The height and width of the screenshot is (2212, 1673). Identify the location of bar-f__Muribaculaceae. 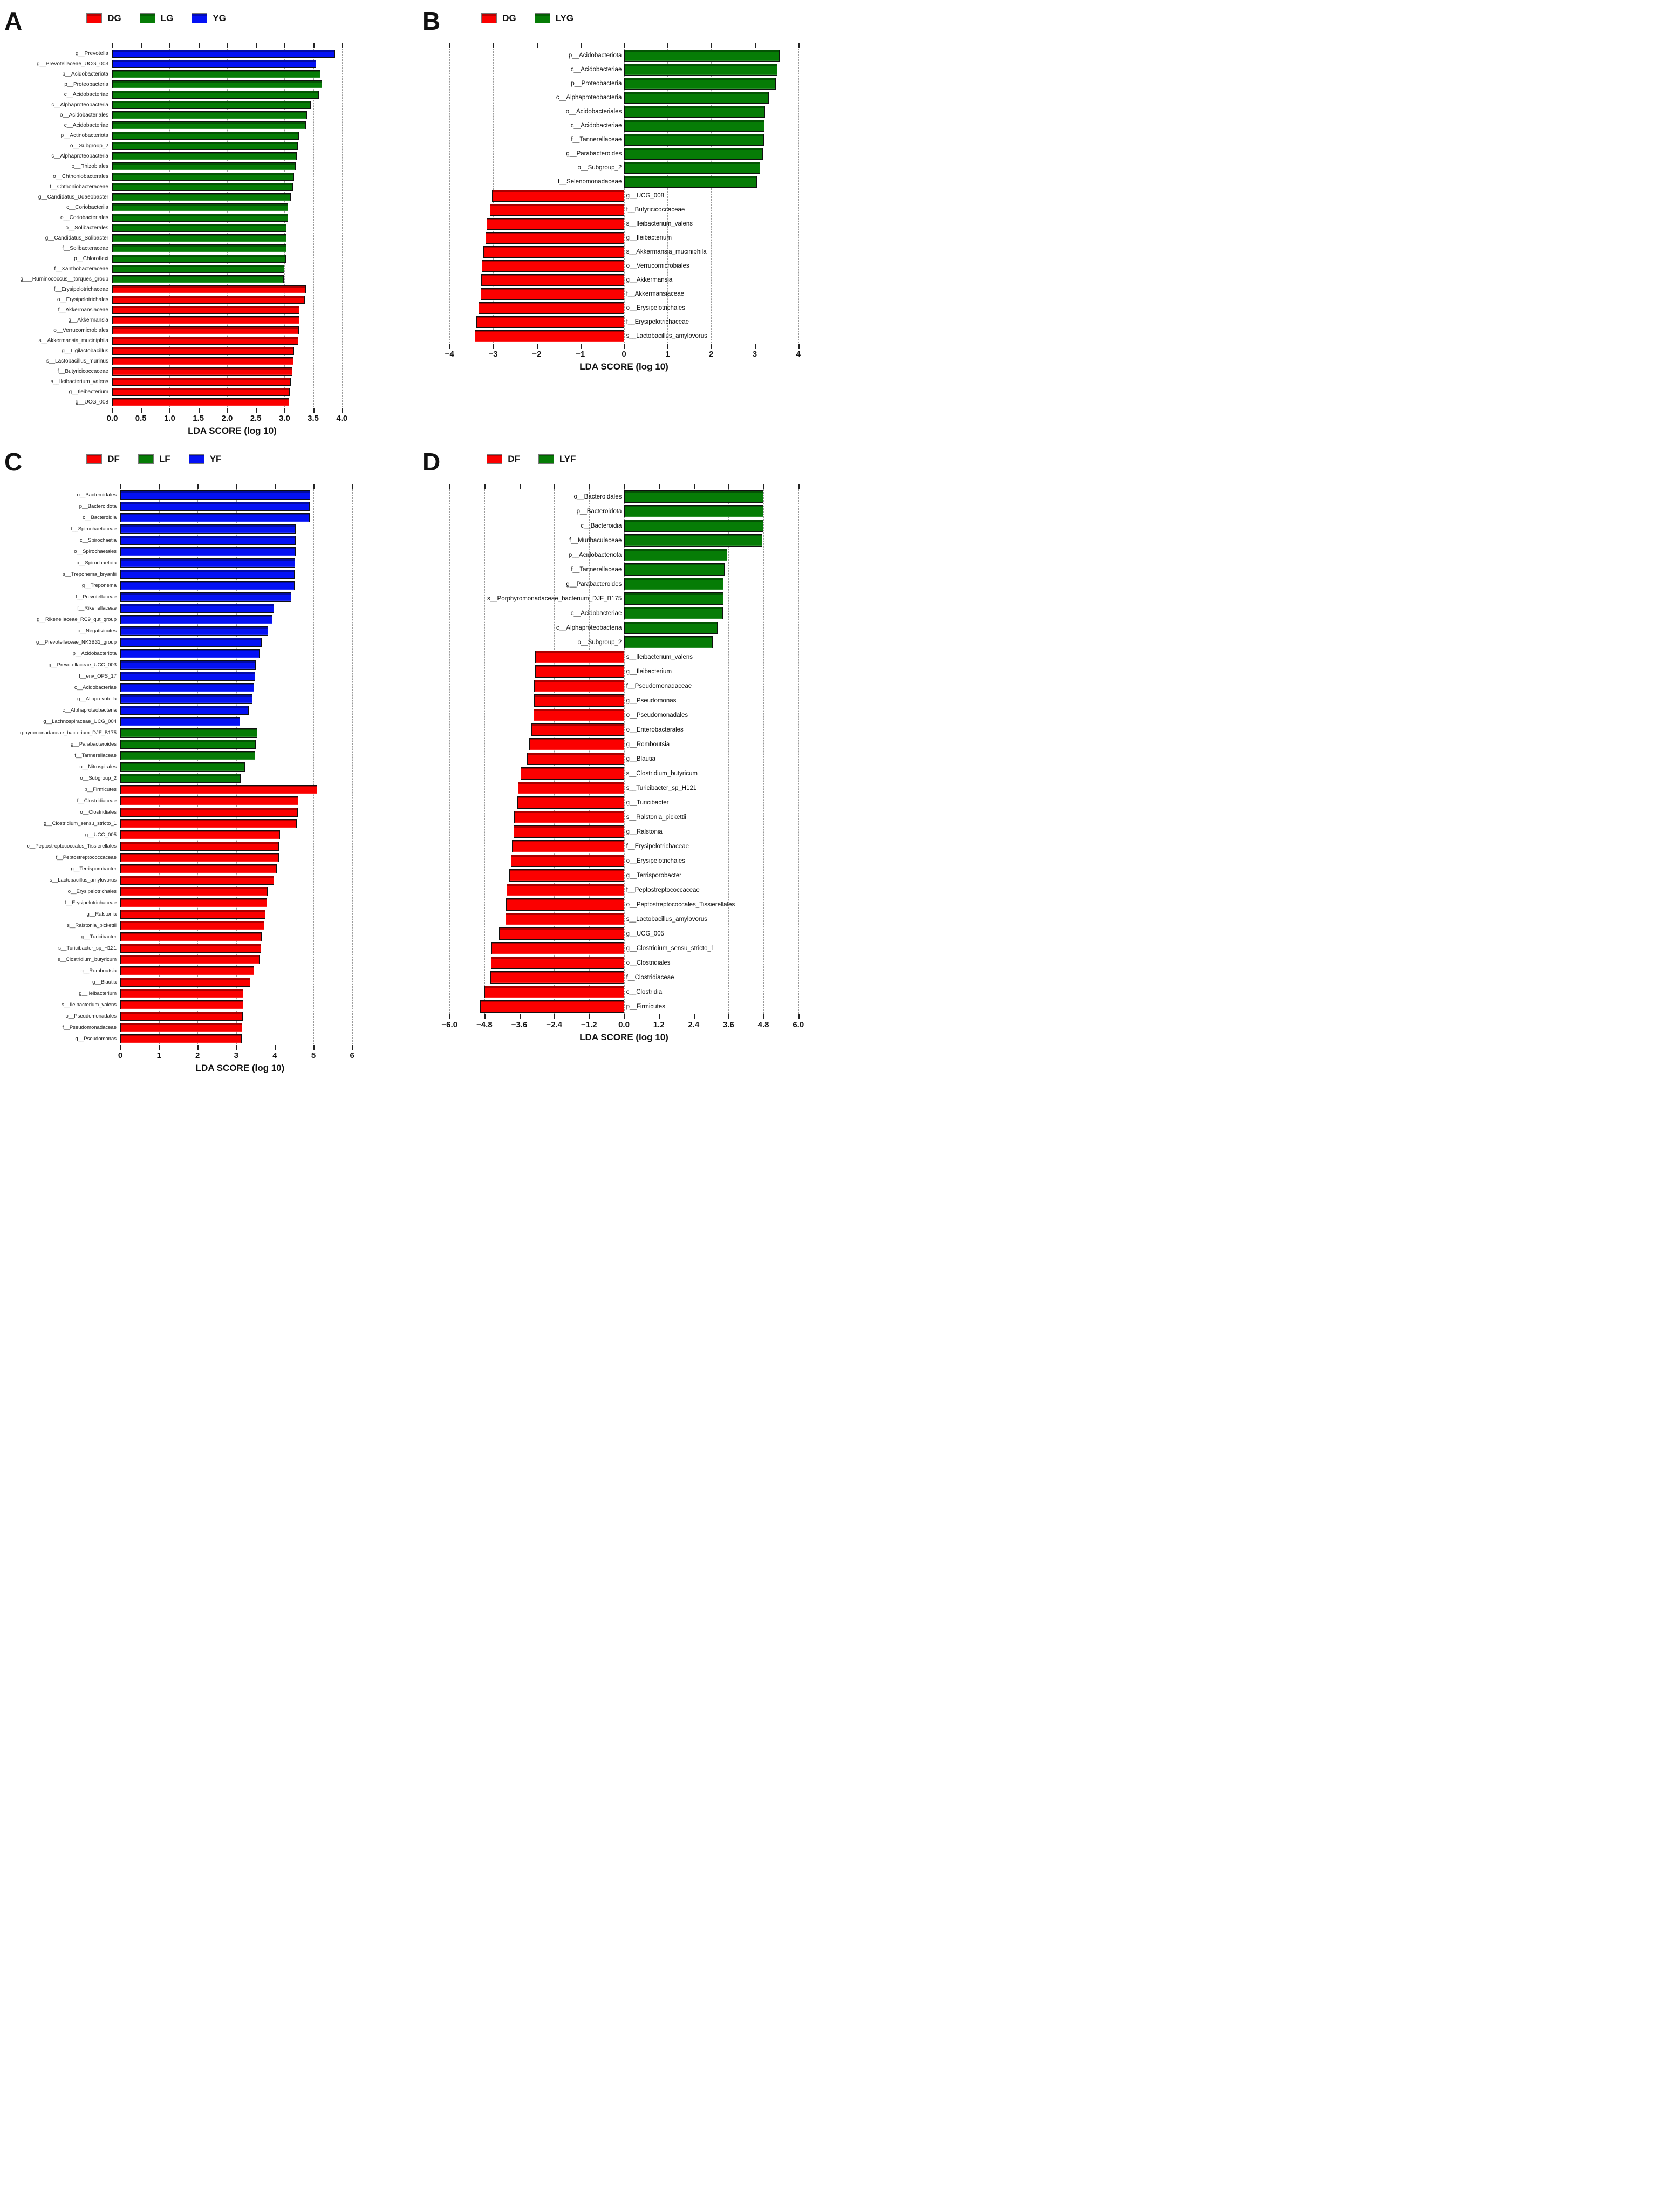
(693, 540).